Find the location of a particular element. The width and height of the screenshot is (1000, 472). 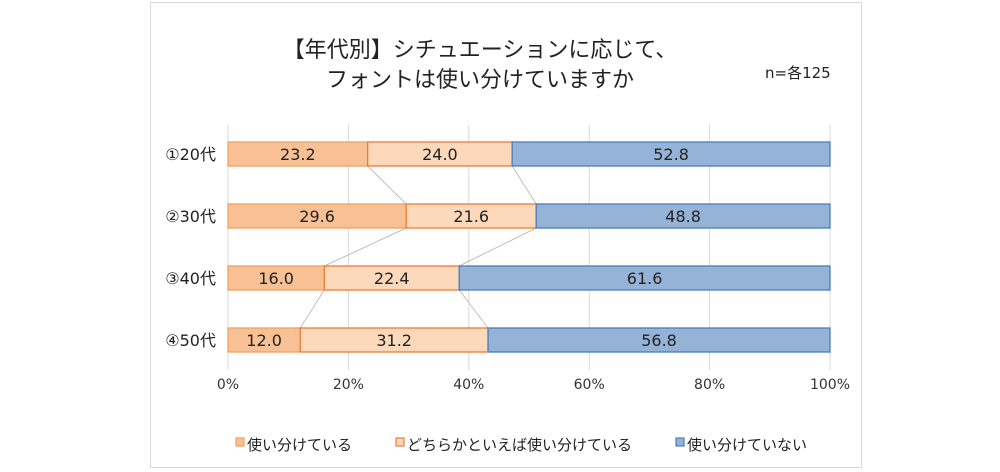

x-tick-label: 60% is located at coordinates (589, 385).